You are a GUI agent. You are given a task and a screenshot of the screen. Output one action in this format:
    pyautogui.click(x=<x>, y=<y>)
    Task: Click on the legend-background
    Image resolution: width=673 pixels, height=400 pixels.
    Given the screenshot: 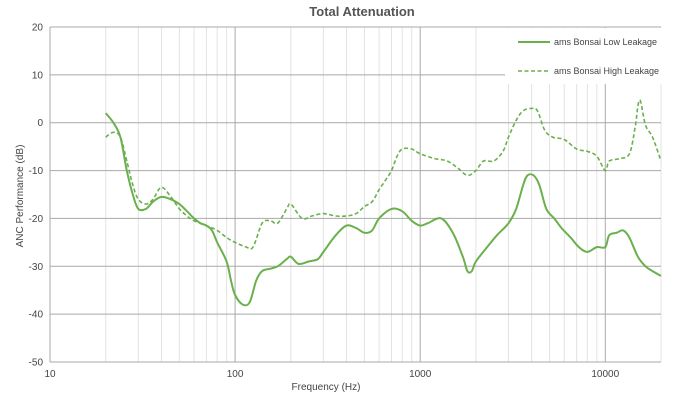 What is the action you would take?
    pyautogui.click(x=587, y=56)
    